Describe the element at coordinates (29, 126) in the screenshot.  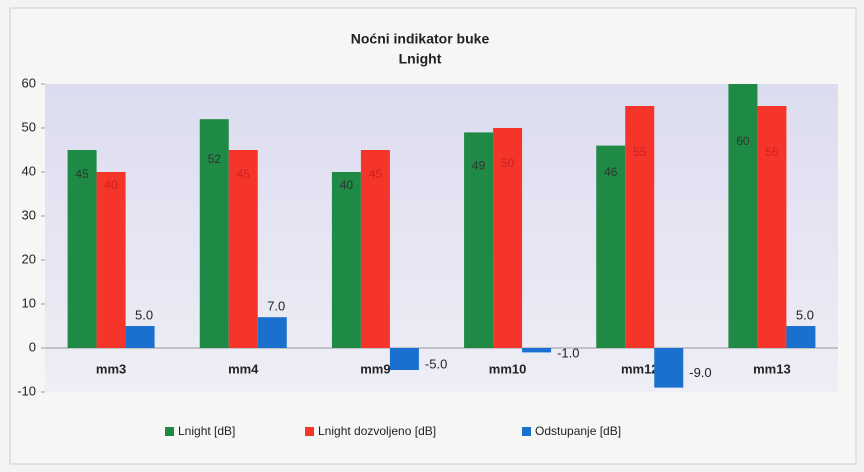
I see `y-tick-label: 50` at that location.